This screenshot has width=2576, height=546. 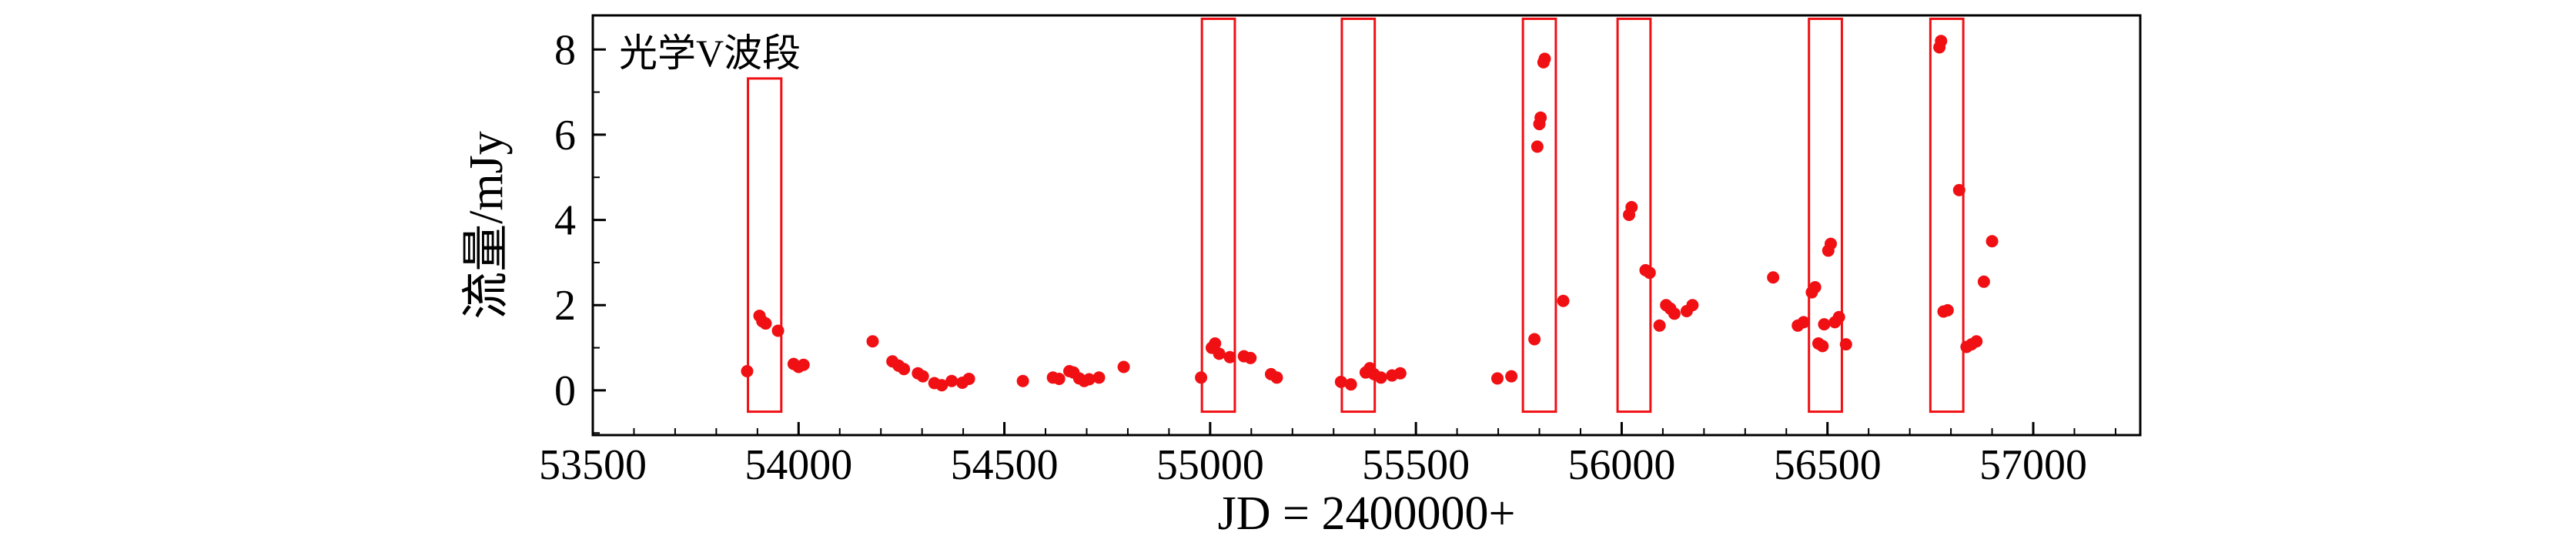 I want to click on x-tick-label: 56500, so click(x=1828, y=465).